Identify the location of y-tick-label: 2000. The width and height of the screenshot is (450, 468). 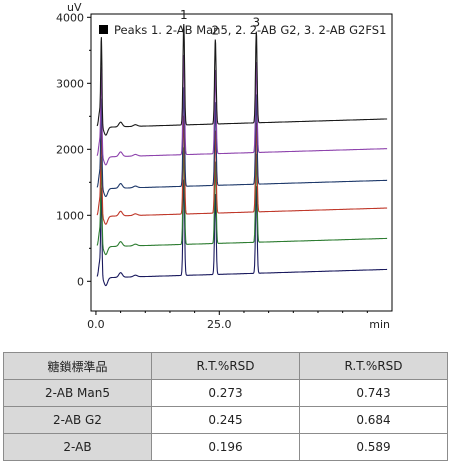
(70, 149).